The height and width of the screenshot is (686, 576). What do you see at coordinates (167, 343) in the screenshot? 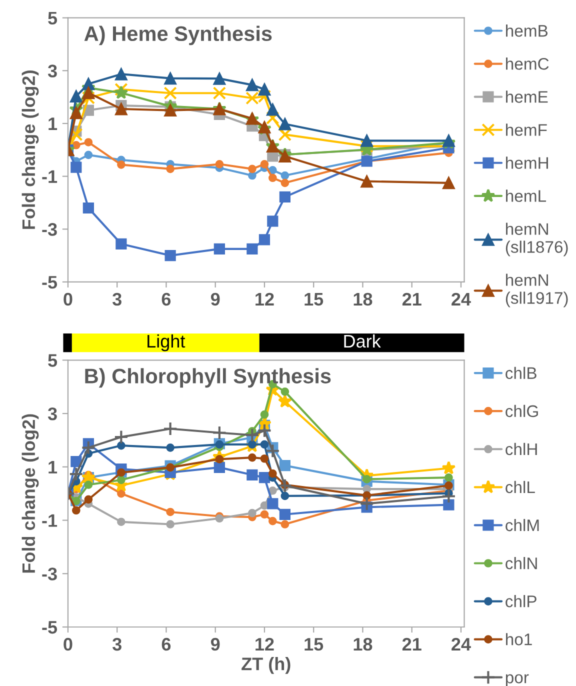
I see `text: Light` at bounding box center [167, 343].